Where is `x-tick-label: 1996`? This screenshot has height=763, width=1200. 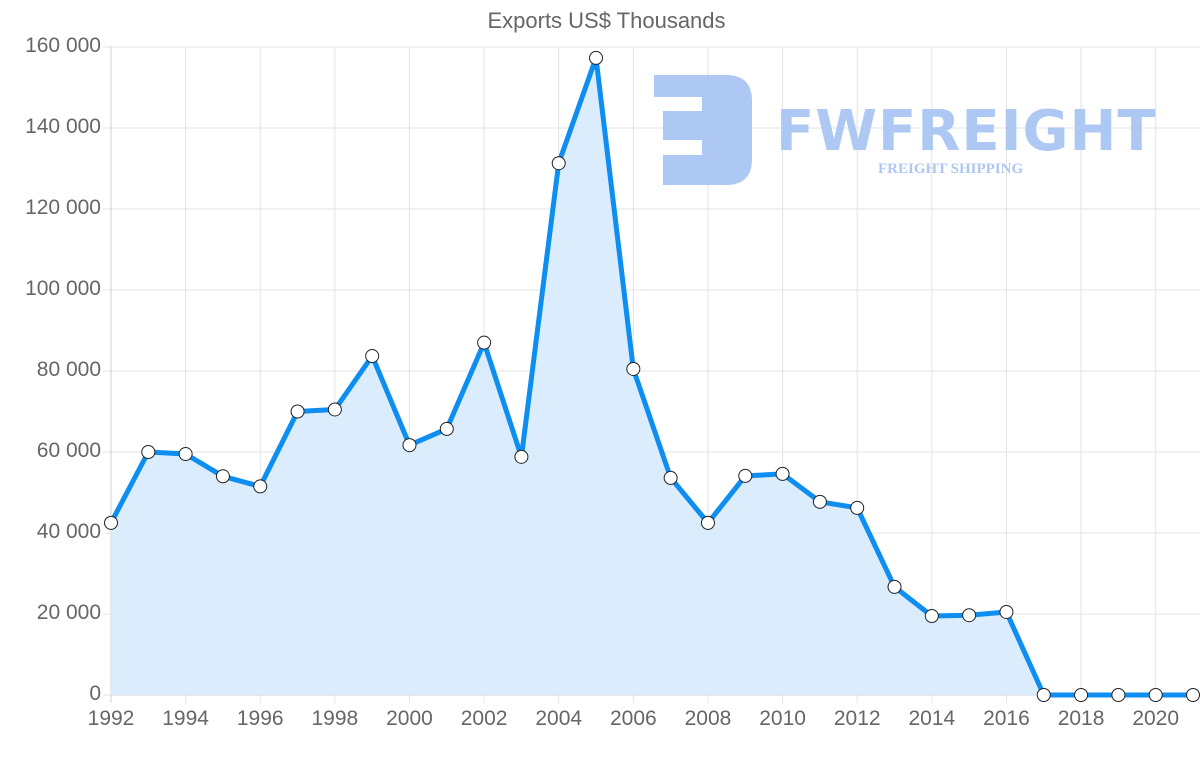 x-tick-label: 1996 is located at coordinates (260, 718).